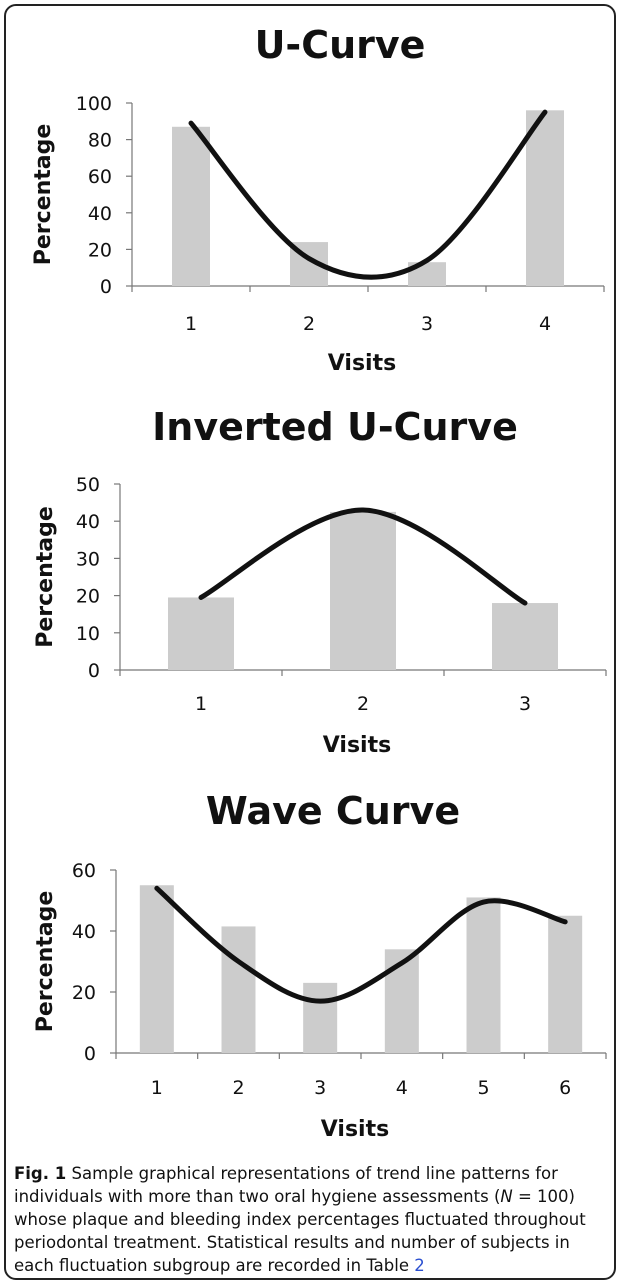 This screenshot has width=625, height=1288. I want to click on x-category-label: 6, so click(565, 1088).